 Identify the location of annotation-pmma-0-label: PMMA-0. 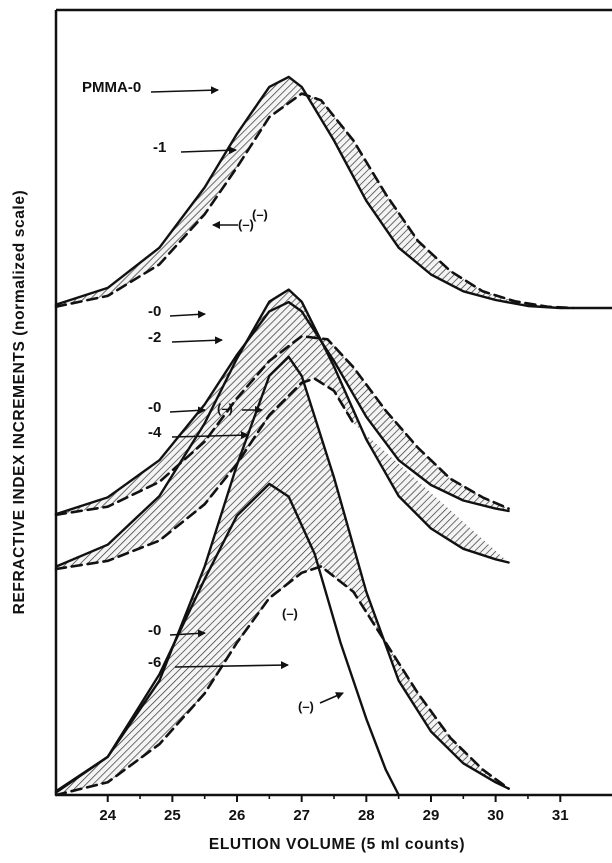
(111, 87).